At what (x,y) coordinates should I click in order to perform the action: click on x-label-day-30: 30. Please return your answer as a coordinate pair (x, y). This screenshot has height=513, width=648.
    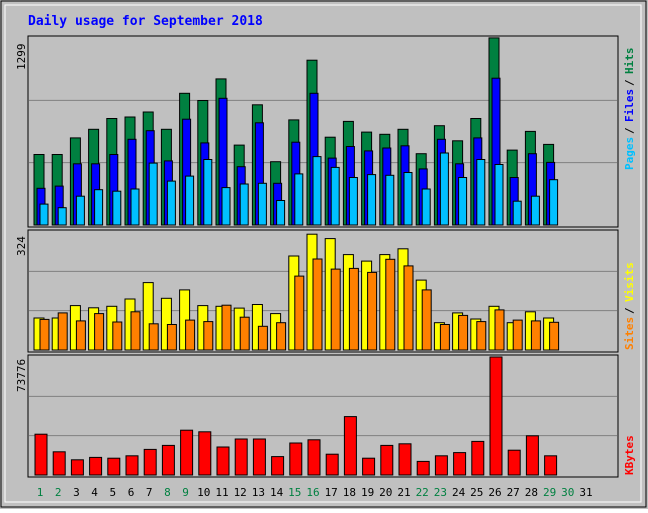
    Looking at the image, I should click on (567, 492).